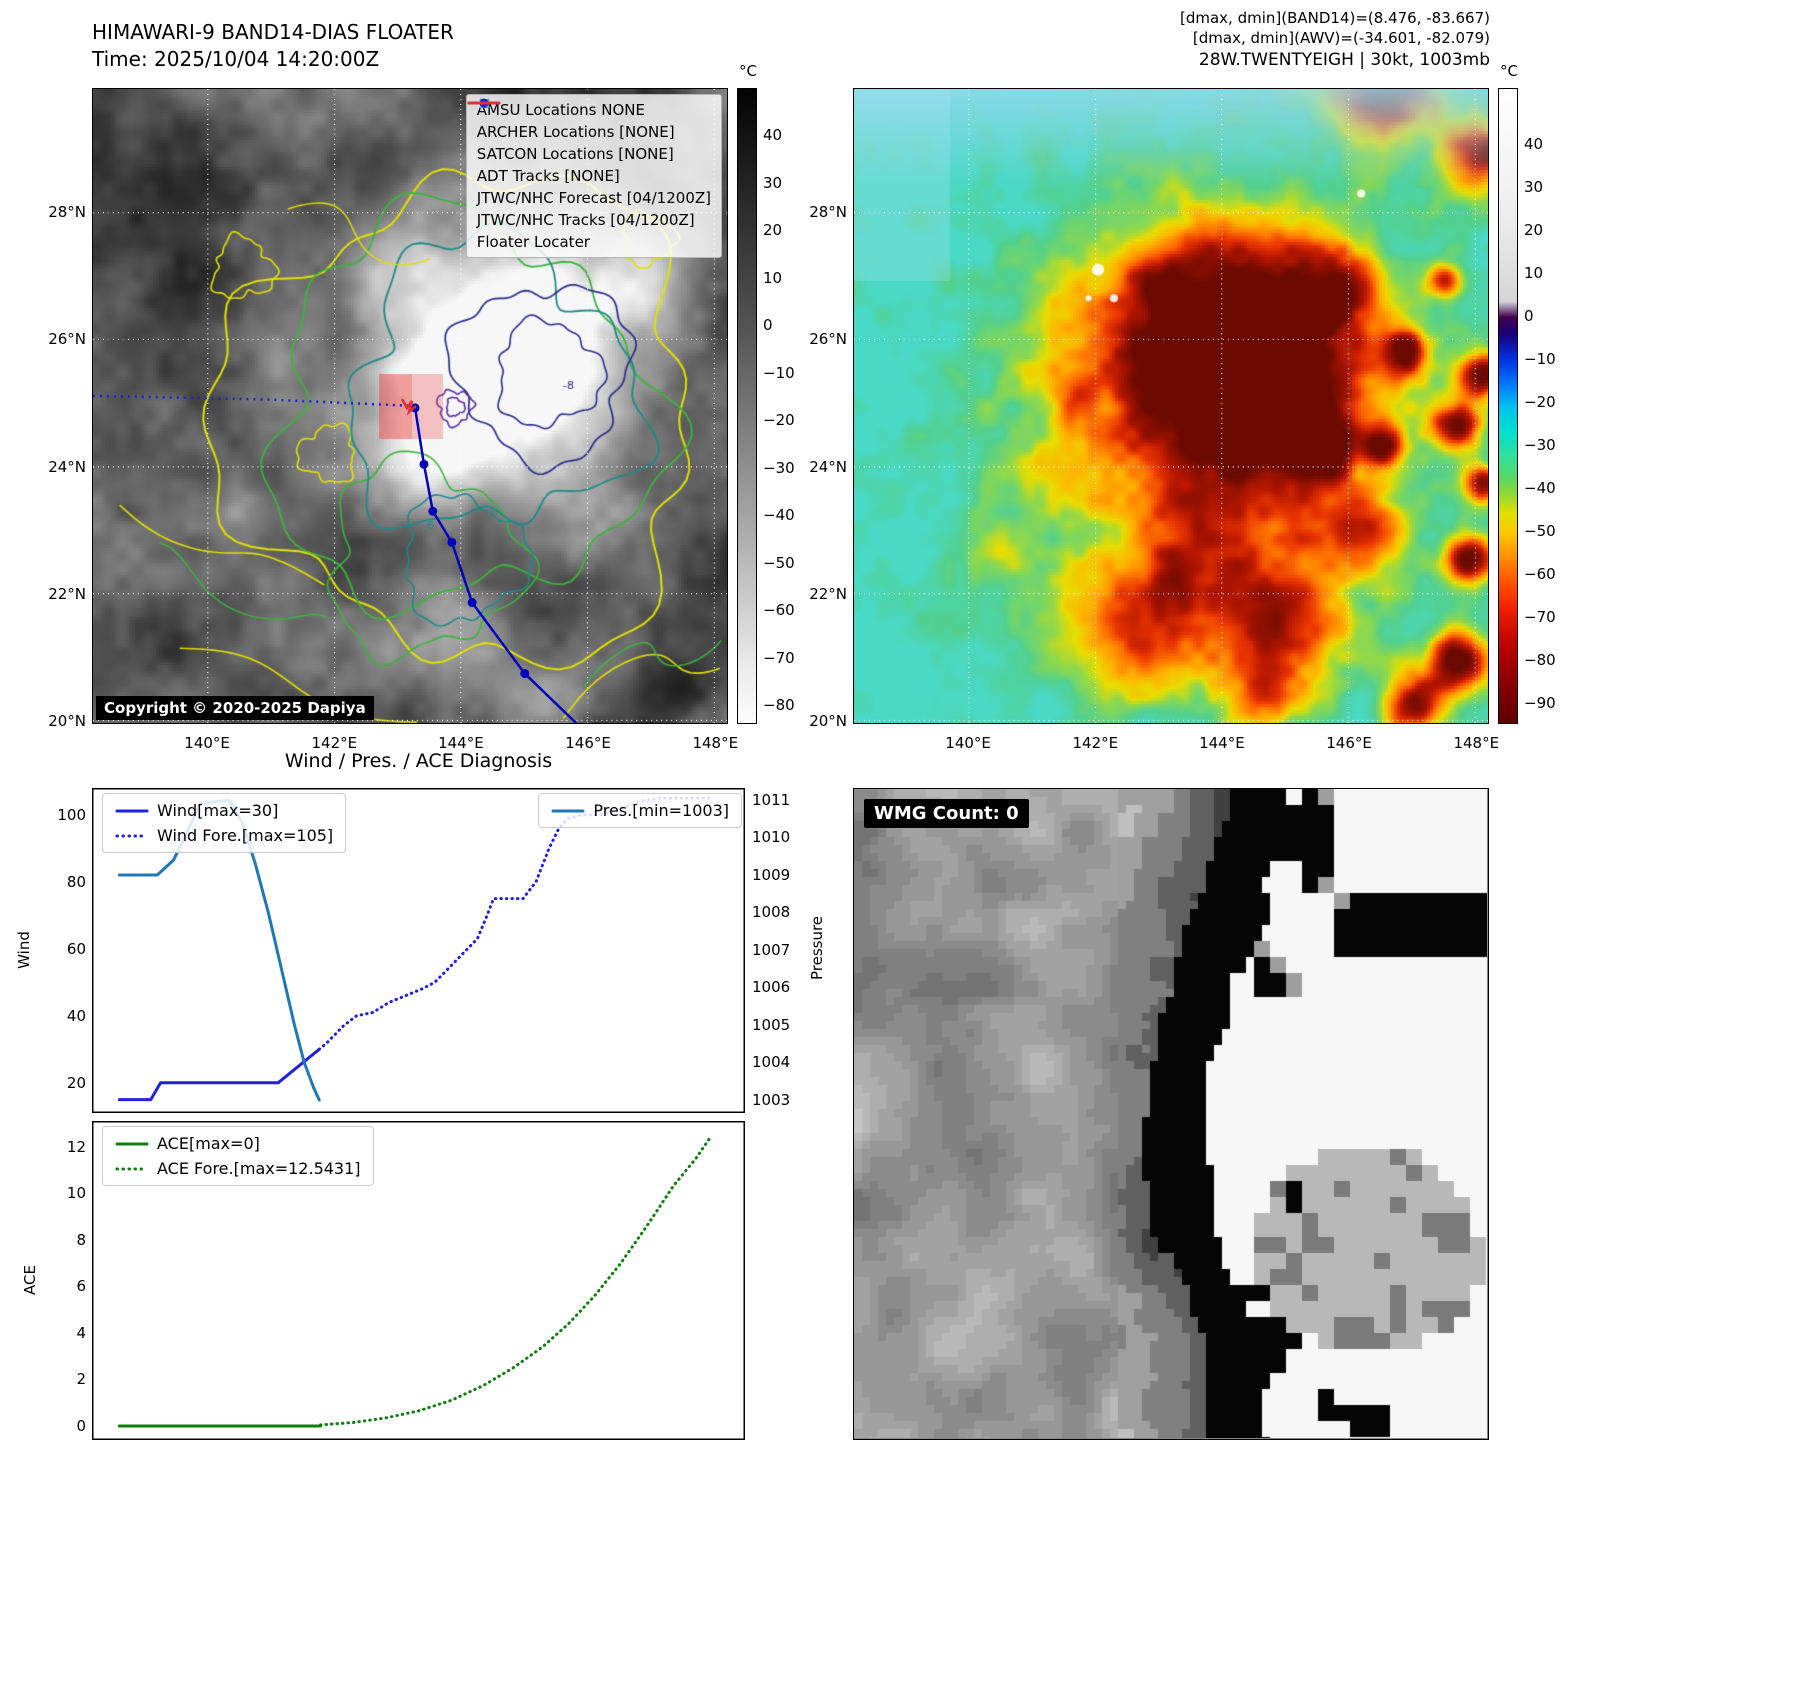 The image size is (1797, 1690). Describe the element at coordinates (418, 761) in the screenshot. I see `diagnosis-title: Wind / Pres. / ACE Diagnosis` at that location.